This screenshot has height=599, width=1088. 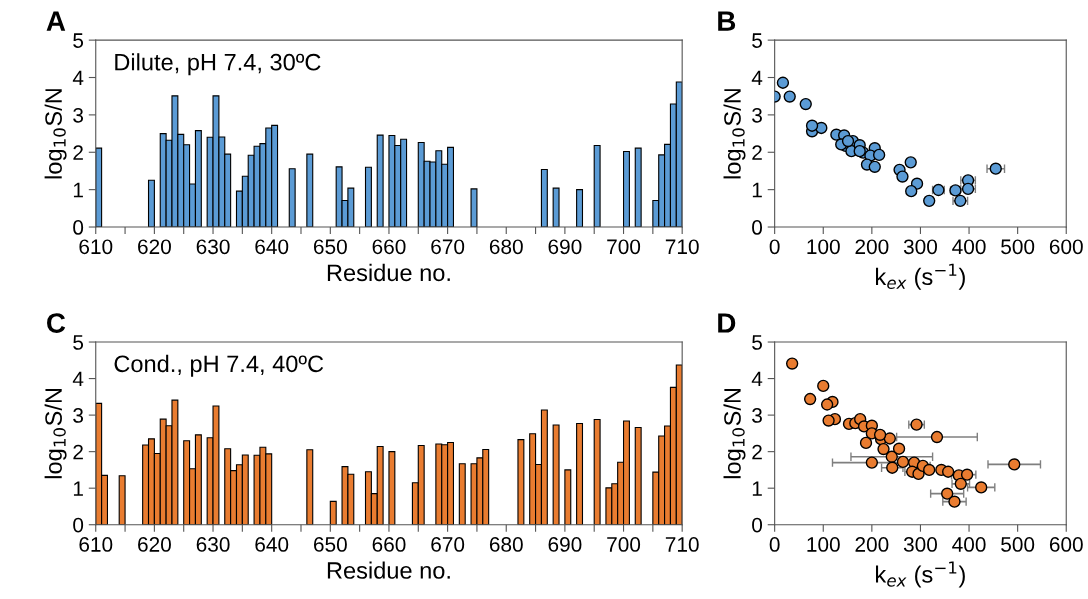 What do you see at coordinates (219, 365) in the screenshot?
I see `annotation: Cond., pH 7.4, 40ºC` at bounding box center [219, 365].